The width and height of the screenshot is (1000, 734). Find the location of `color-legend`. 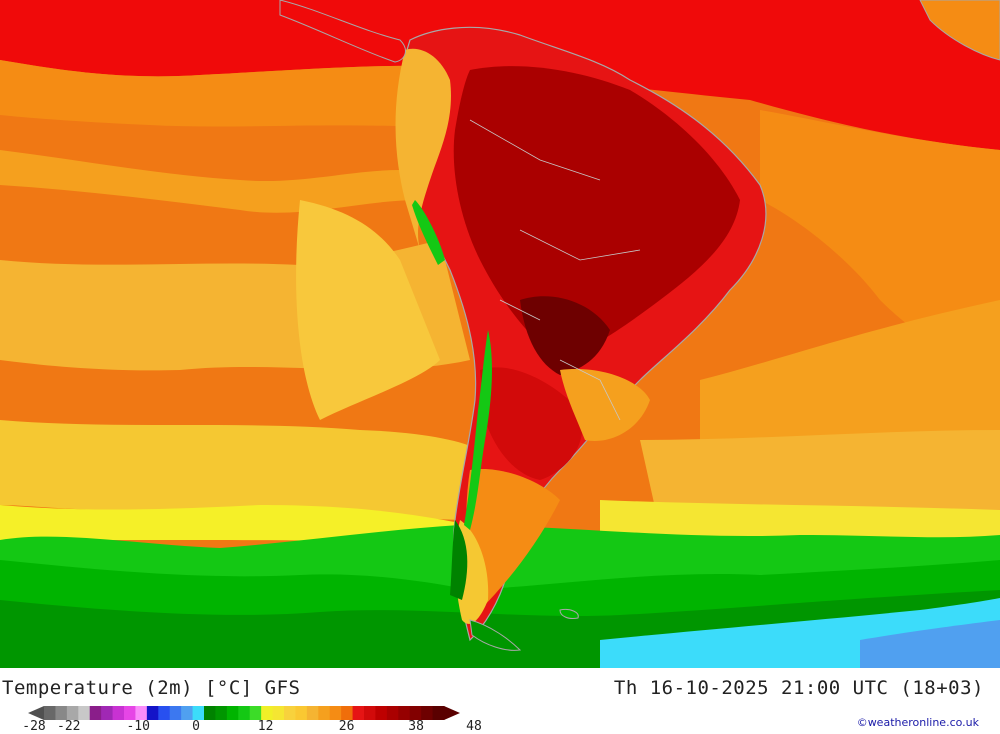

color-legend is located at coordinates (244, 713).